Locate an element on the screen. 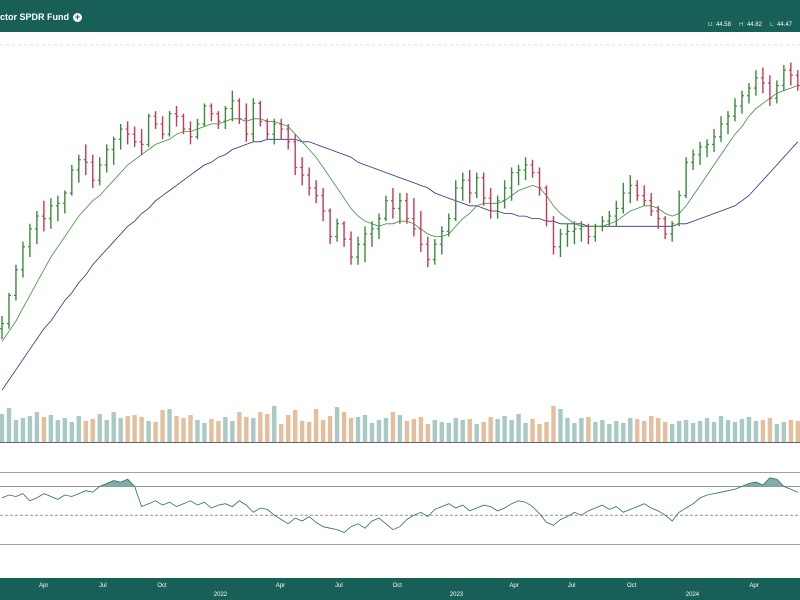 The width and height of the screenshot is (800, 600). month-tick-label: Apr is located at coordinates (514, 586).